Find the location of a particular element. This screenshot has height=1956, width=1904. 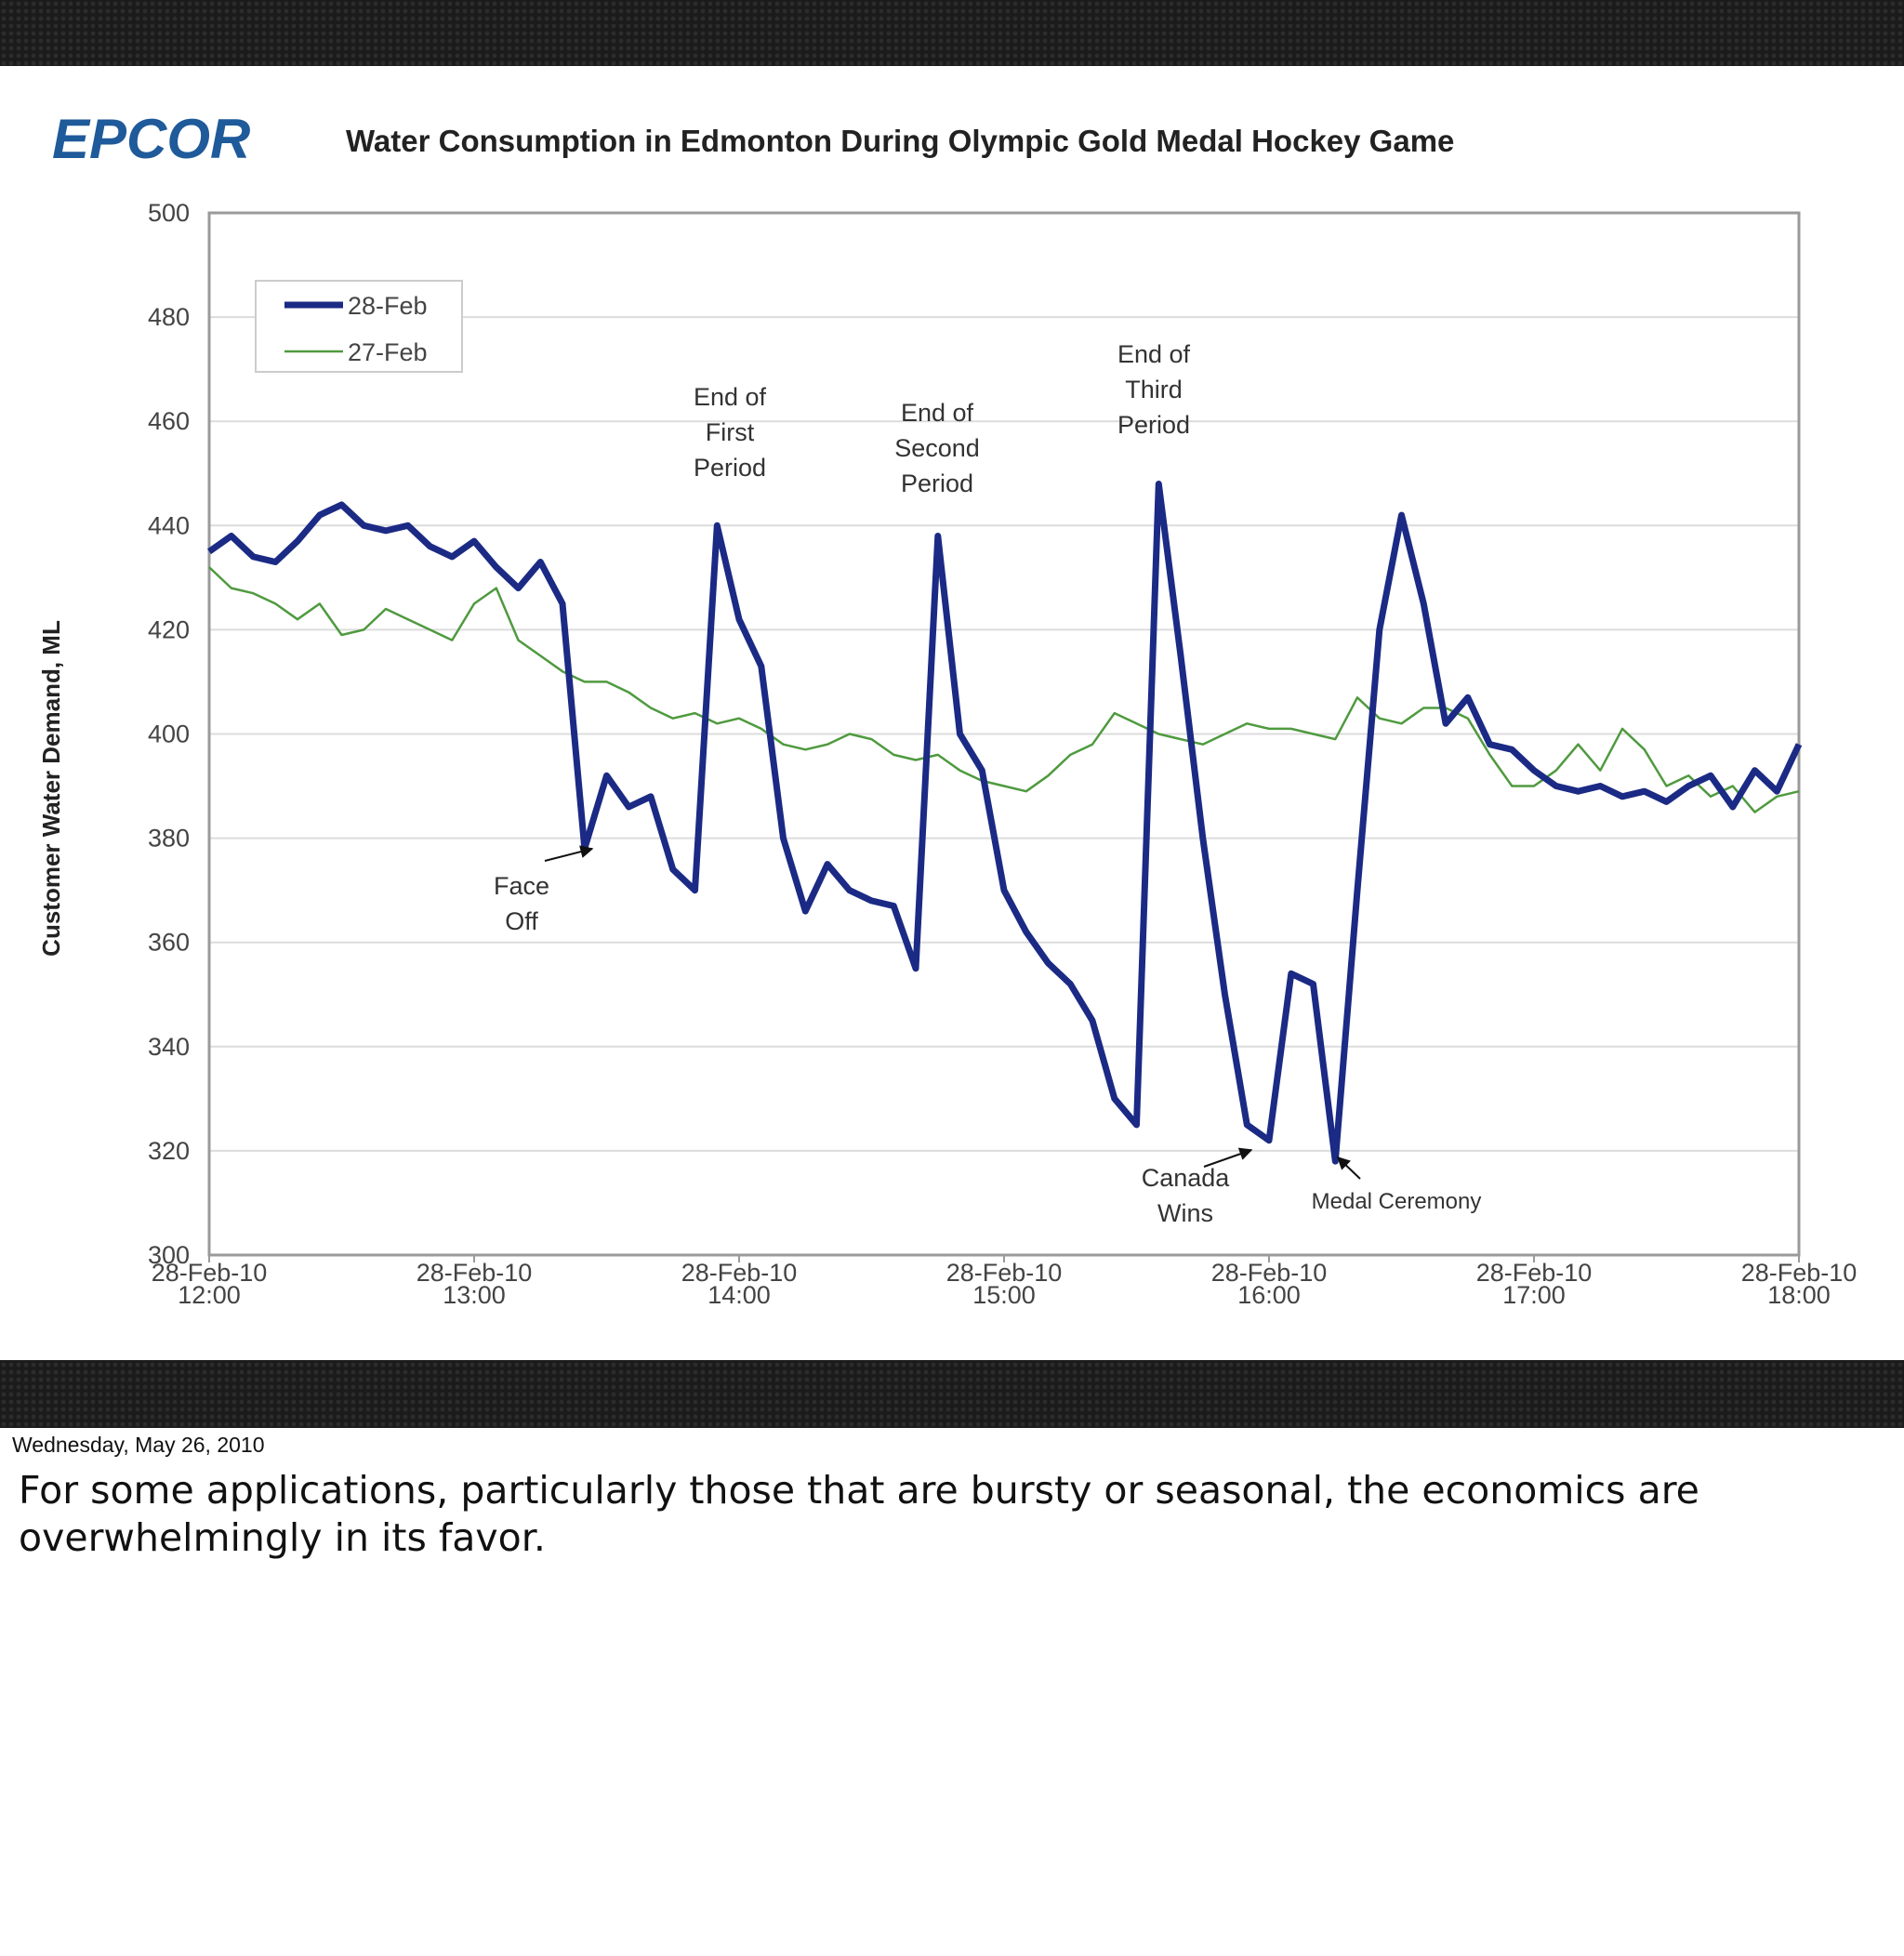

x-tick-label: 28-Feb-10 13:00 is located at coordinates (474, 1284).